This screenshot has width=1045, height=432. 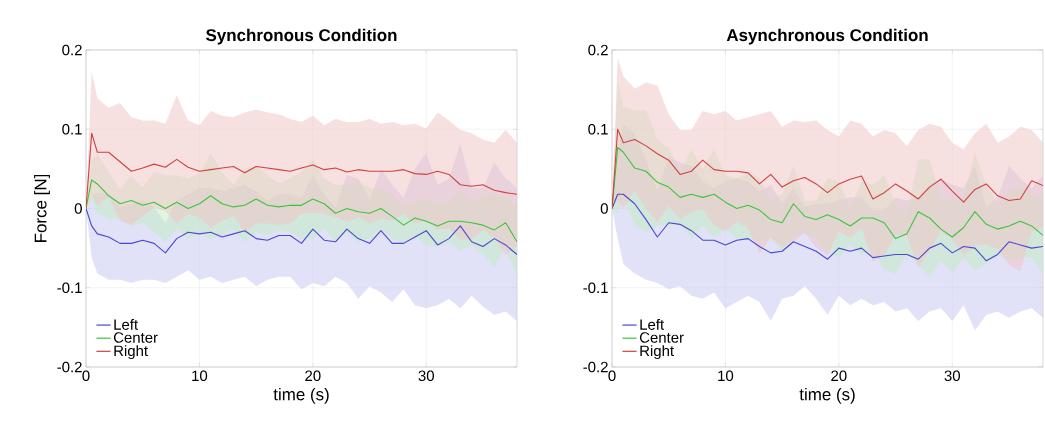 I want to click on chart-title: Asynchronous Condition, so click(x=827, y=36).